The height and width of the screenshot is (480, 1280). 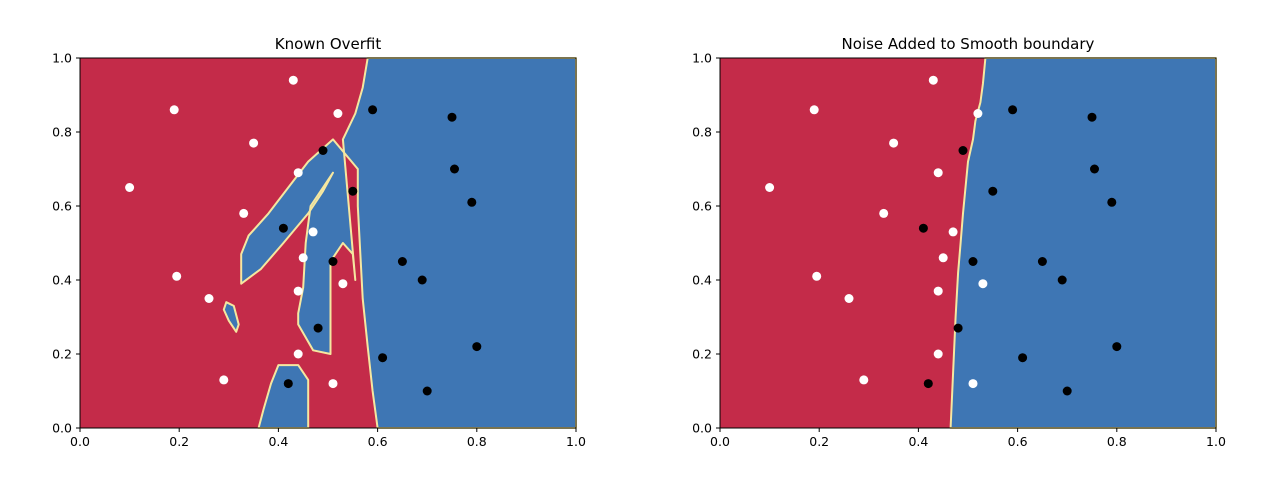 I want to click on chart-title: Known Overfit, so click(x=328, y=44).